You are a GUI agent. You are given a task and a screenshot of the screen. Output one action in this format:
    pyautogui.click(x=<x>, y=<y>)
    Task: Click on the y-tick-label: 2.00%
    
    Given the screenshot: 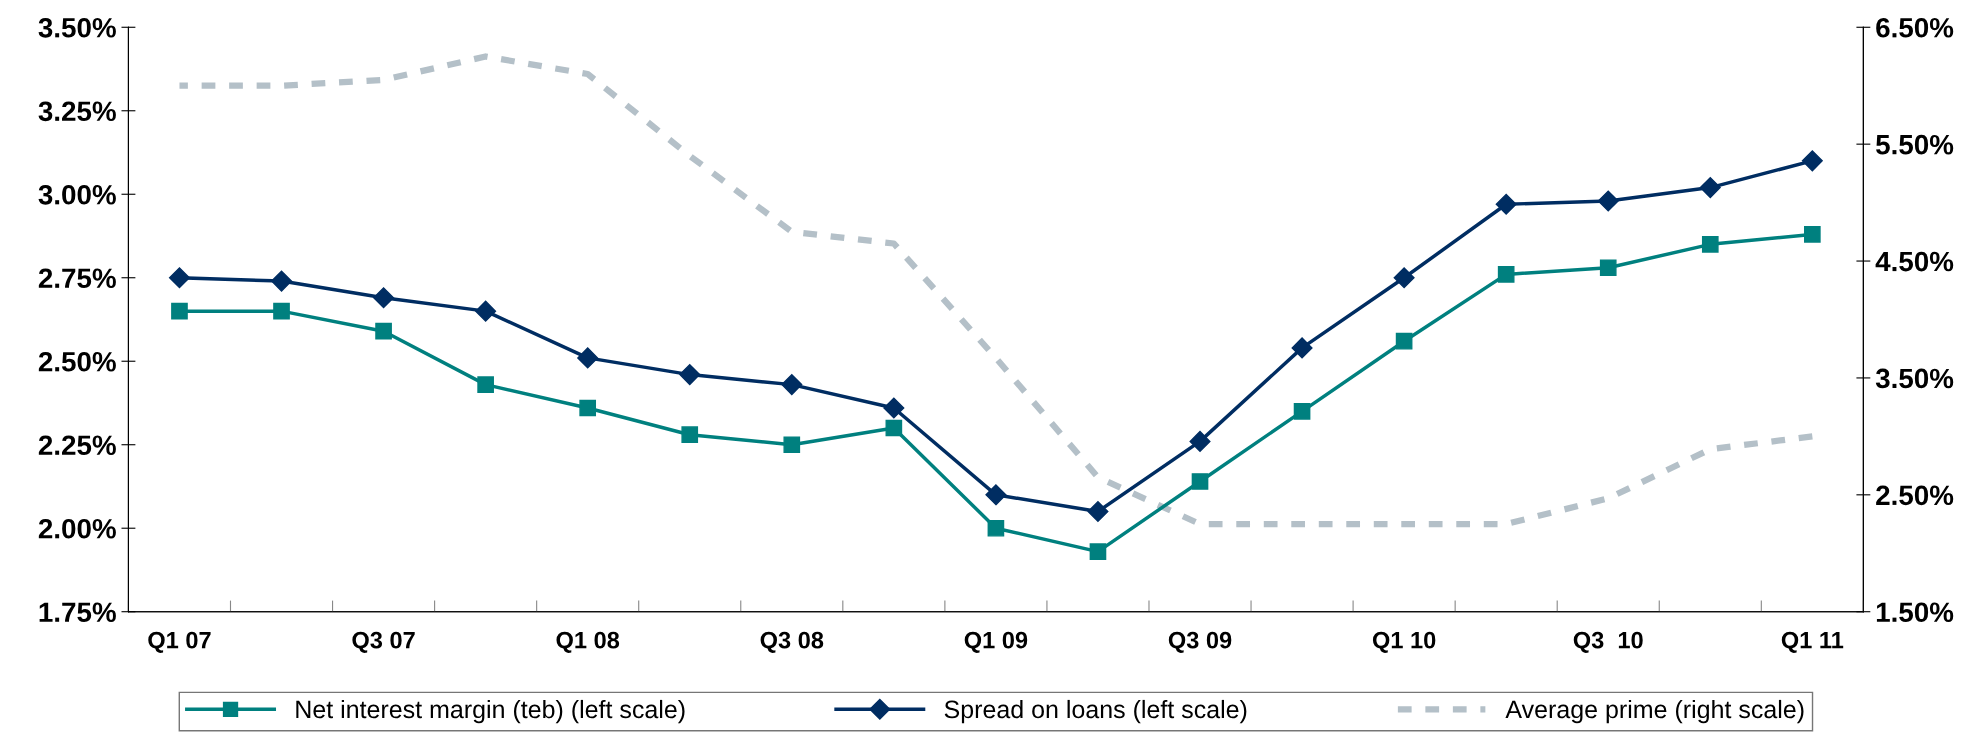 What is the action you would take?
    pyautogui.click(x=77, y=528)
    